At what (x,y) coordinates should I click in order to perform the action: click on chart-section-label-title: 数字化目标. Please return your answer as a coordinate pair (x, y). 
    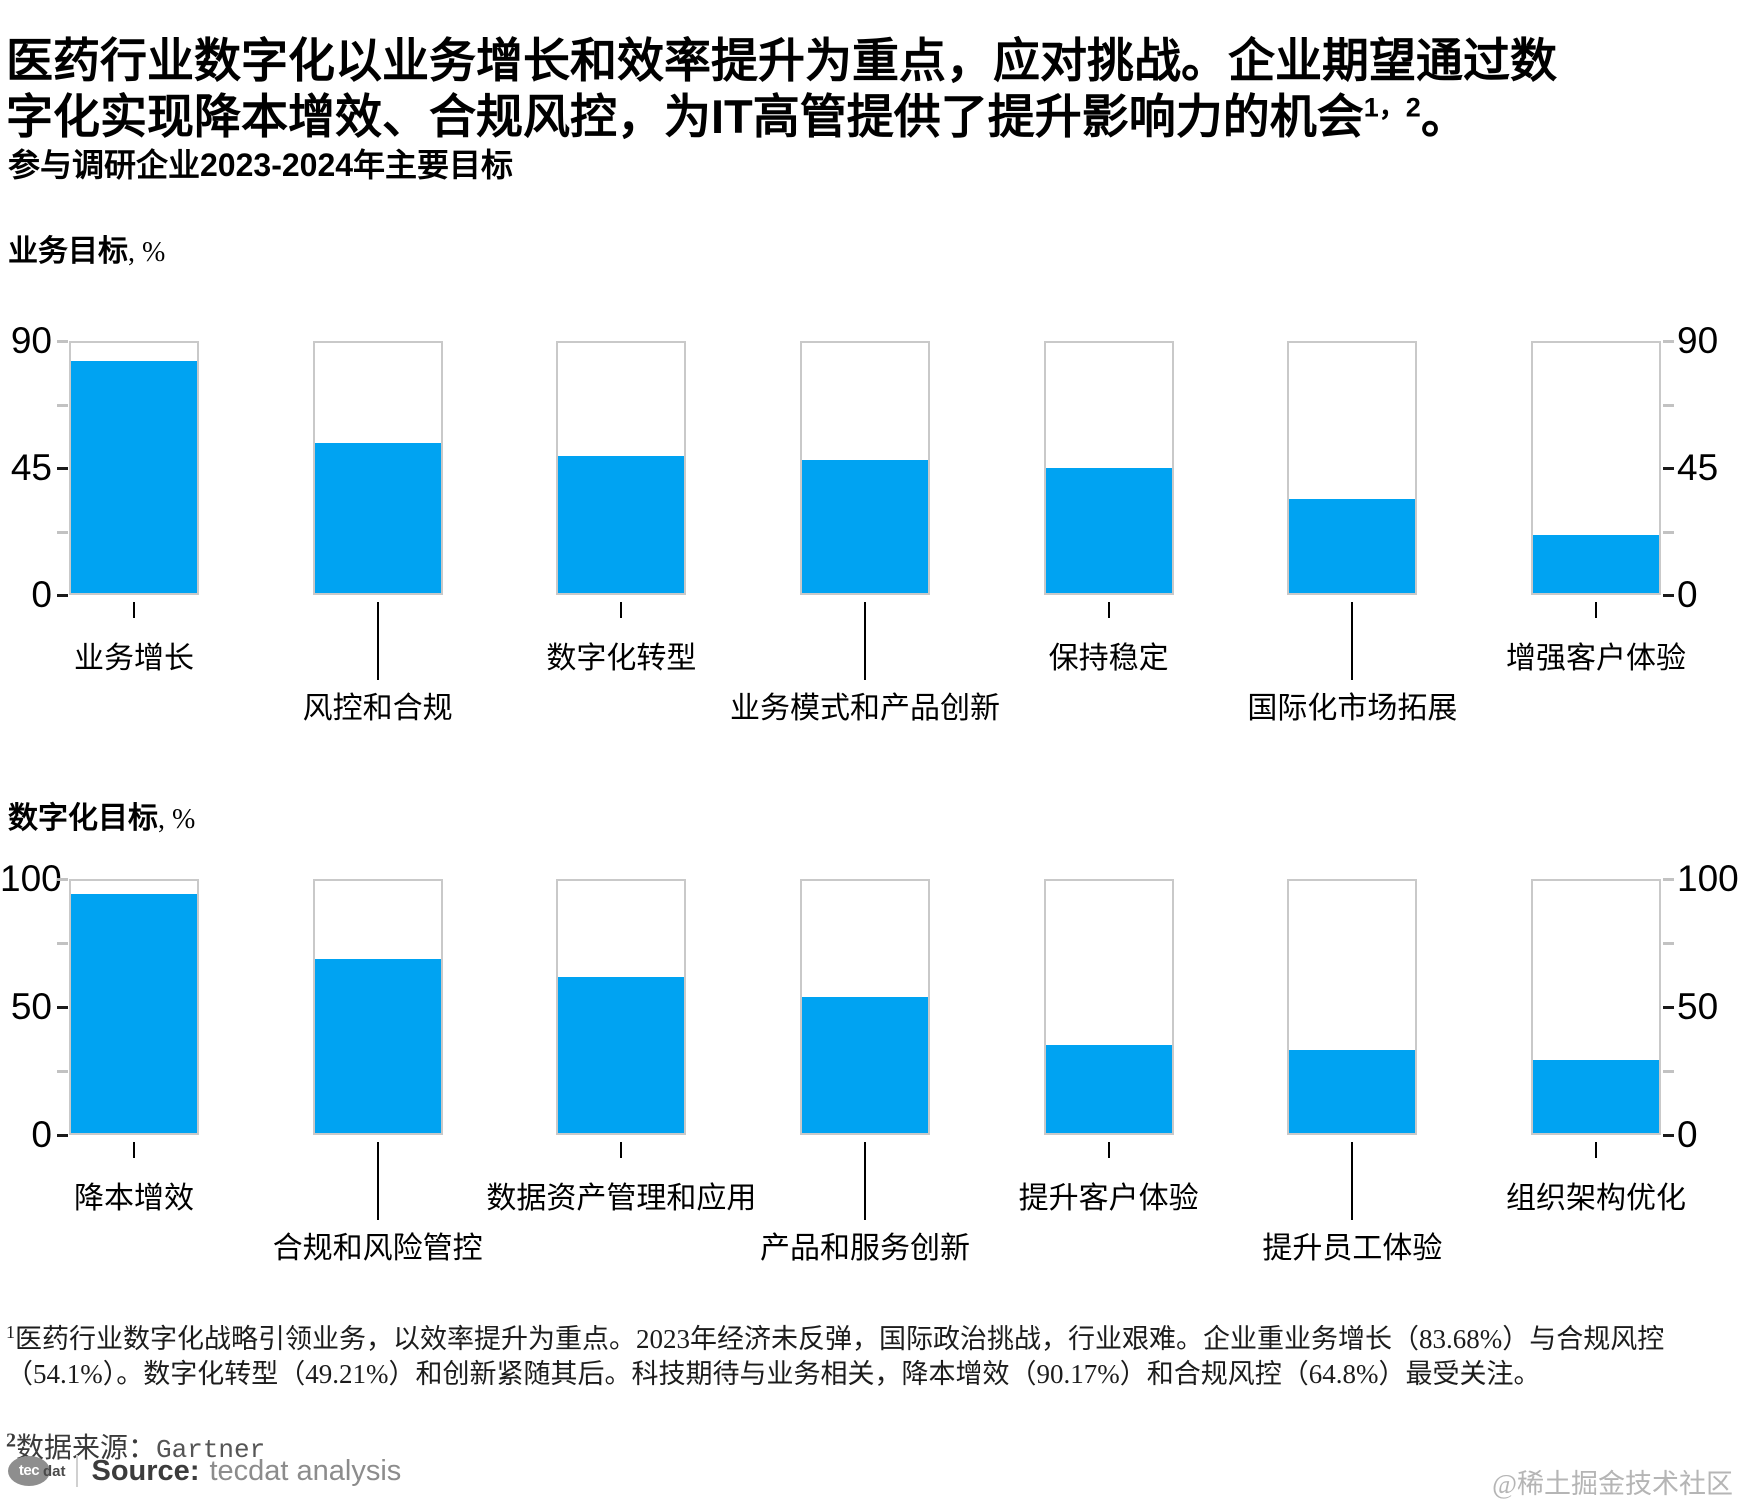
    Looking at the image, I should click on (83, 818).